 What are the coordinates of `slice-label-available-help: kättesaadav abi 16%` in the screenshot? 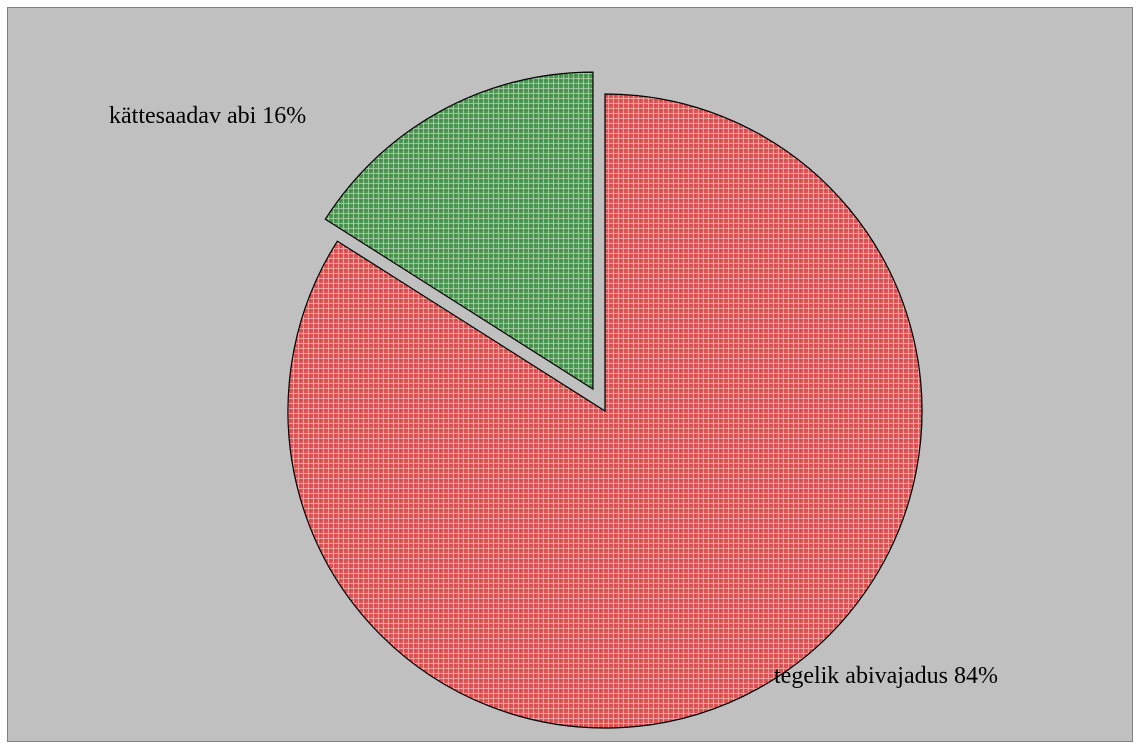 It's located at (207, 116).